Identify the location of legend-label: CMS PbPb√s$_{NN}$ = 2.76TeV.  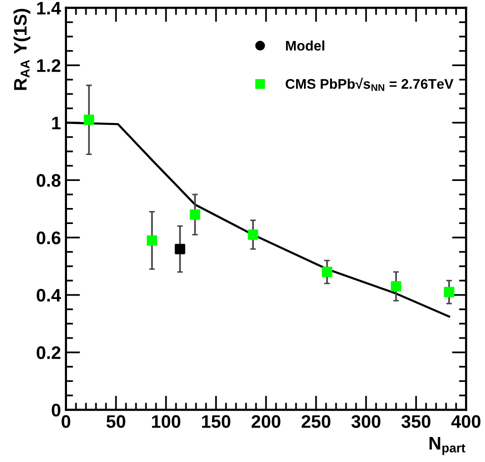
(370, 84).